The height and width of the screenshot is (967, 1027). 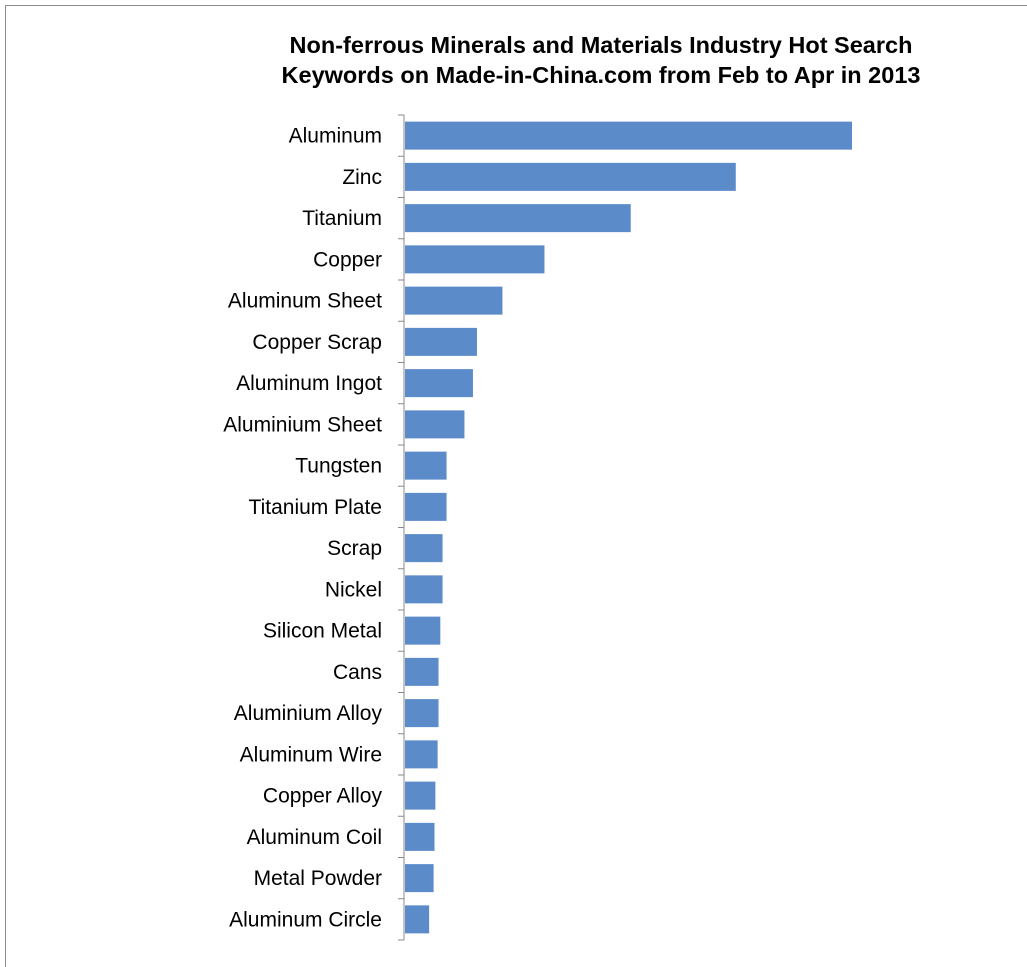 I want to click on category-label-aluminum-sheet: Aluminum Sheet, so click(x=305, y=301).